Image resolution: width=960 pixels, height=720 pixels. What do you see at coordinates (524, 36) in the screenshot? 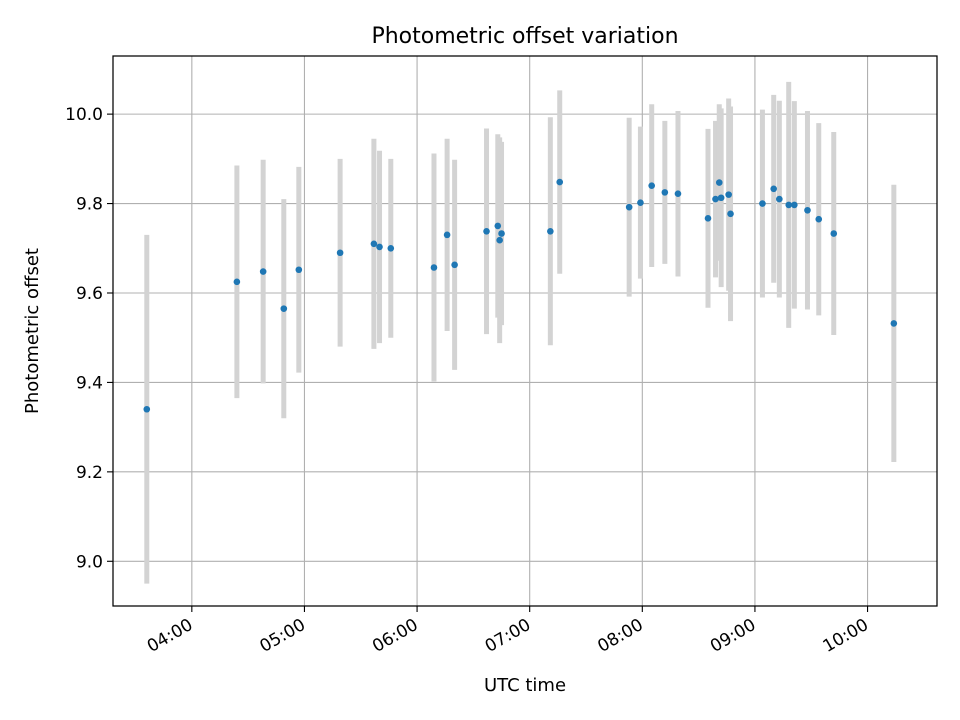
I see `chart-title: Photometric offset variation` at bounding box center [524, 36].